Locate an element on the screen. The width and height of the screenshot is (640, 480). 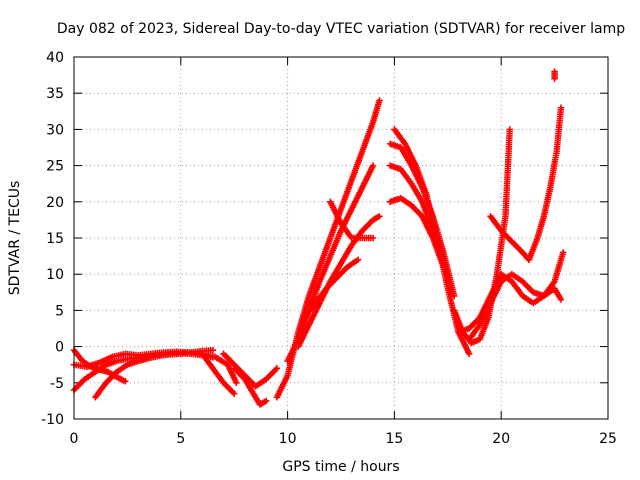
y-tick-label: 35 is located at coordinates (55, 94).